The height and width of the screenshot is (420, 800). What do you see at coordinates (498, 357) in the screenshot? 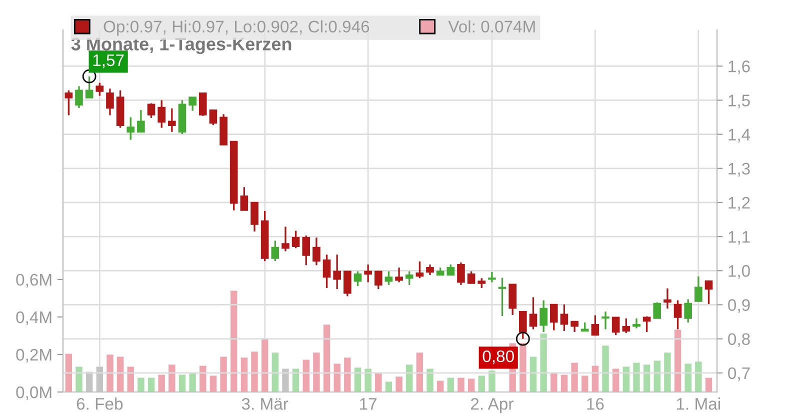
I see `annotation: 0,80` at bounding box center [498, 357].